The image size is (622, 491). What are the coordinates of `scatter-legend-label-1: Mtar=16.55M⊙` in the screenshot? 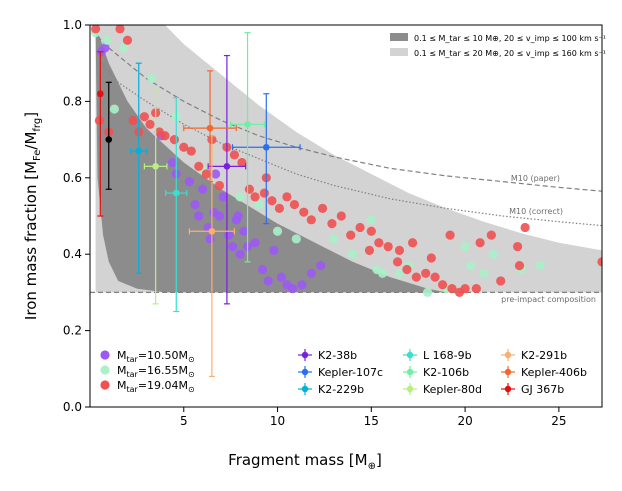 It's located at (156, 371).